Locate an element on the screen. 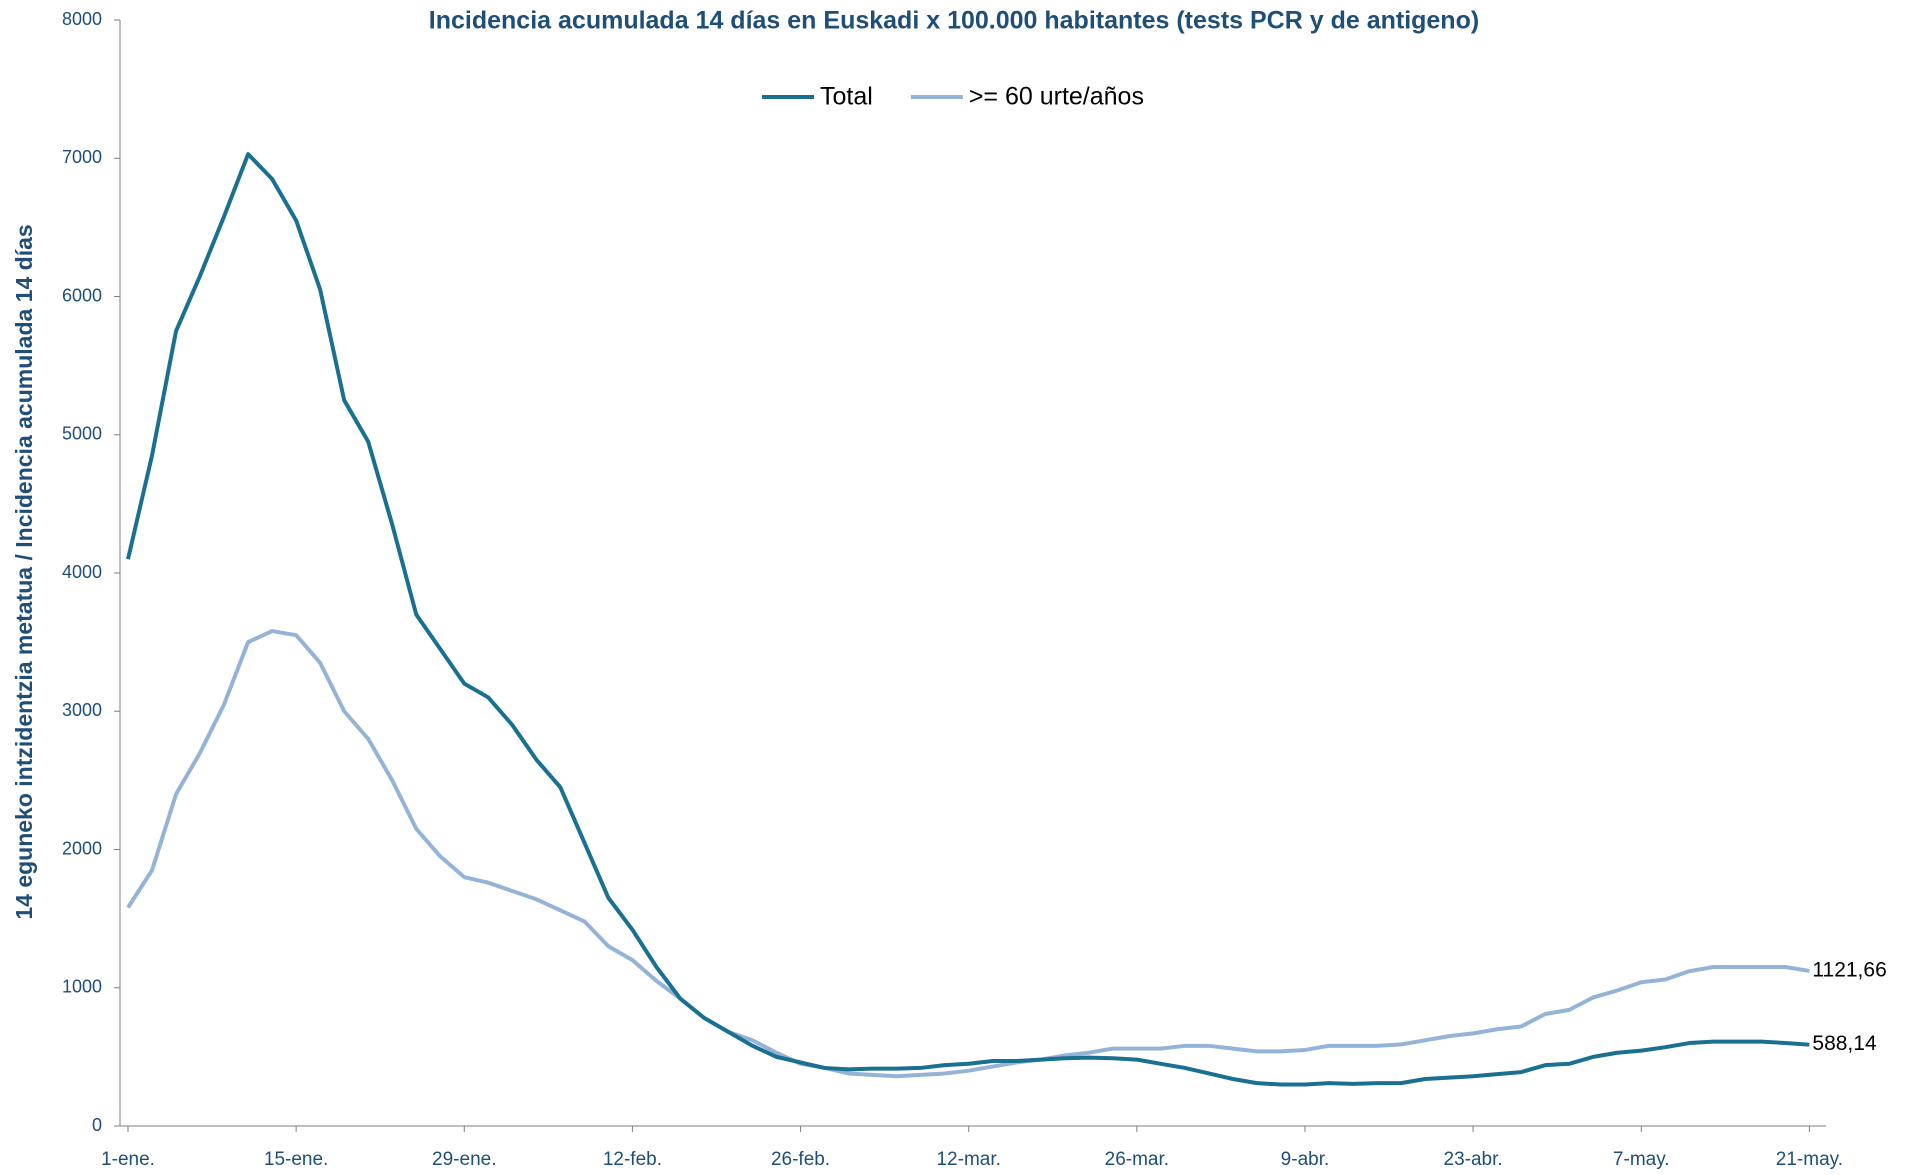  x-tick-label: 1-ene. is located at coordinates (128, 1159).